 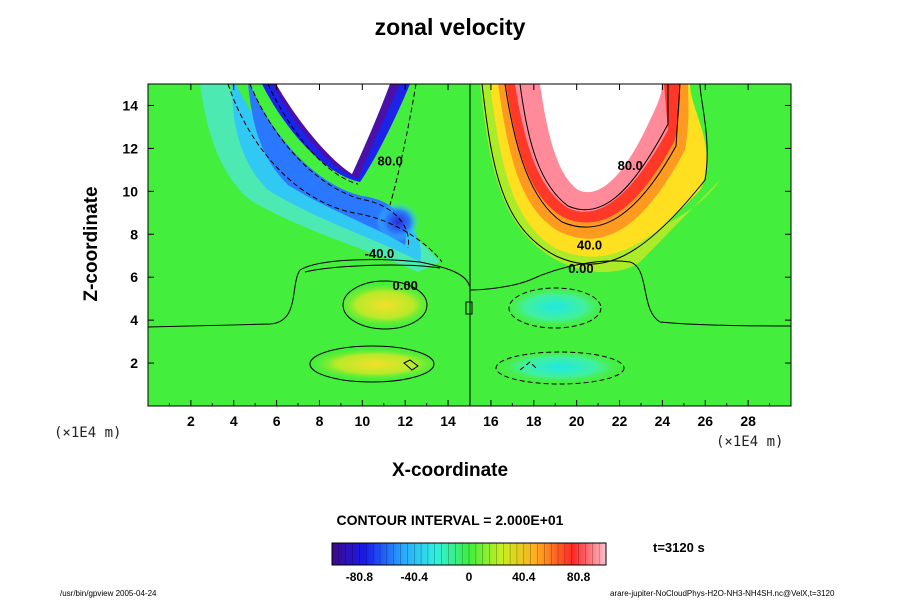 I want to click on colorbar-stripes, so click(x=469, y=554).